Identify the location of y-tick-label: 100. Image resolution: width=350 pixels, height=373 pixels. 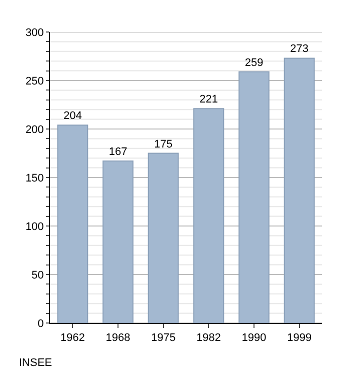
(34, 226).